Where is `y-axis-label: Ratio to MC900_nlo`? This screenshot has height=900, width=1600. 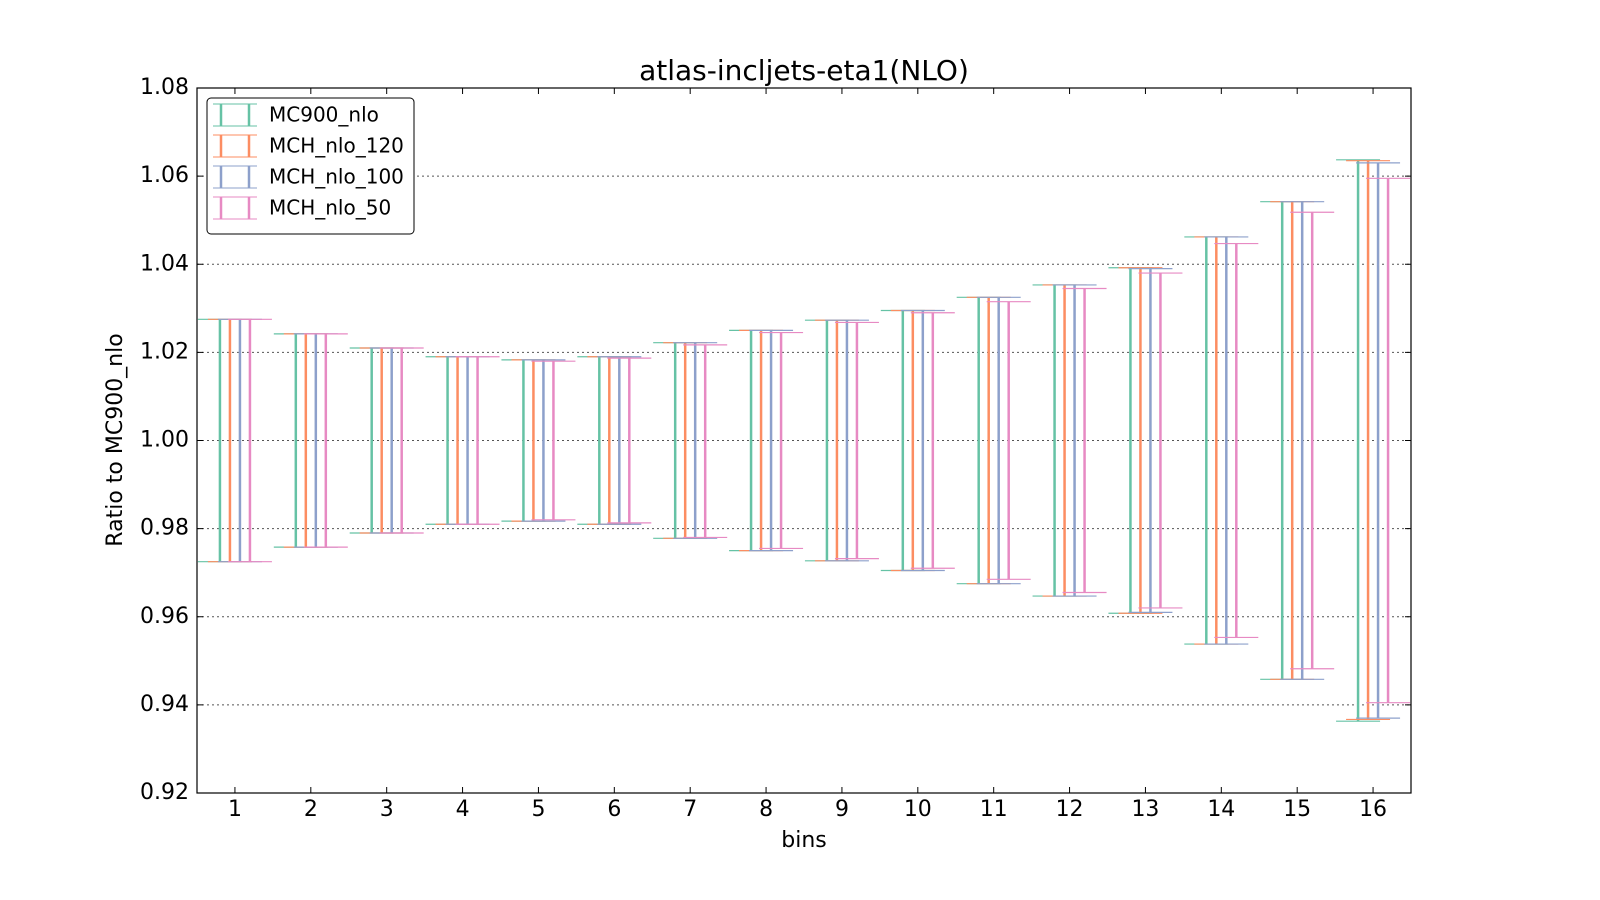
y-axis-label: Ratio to MC900_nlo is located at coordinates (115, 439).